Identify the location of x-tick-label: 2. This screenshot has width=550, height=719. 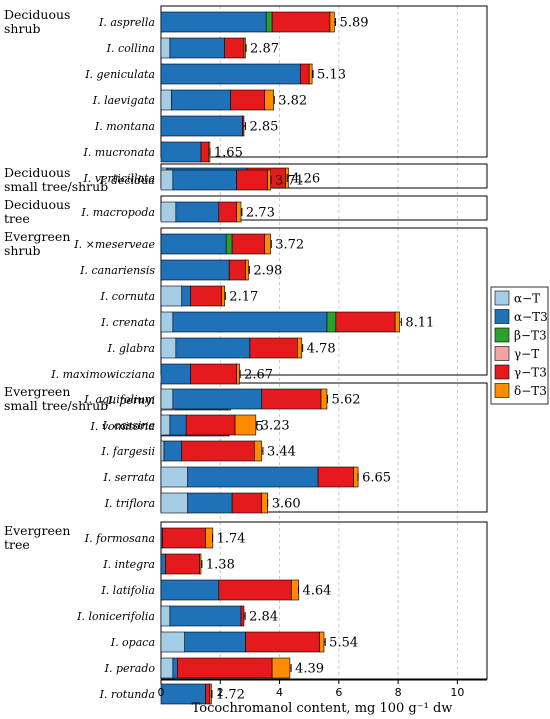
(220, 692).